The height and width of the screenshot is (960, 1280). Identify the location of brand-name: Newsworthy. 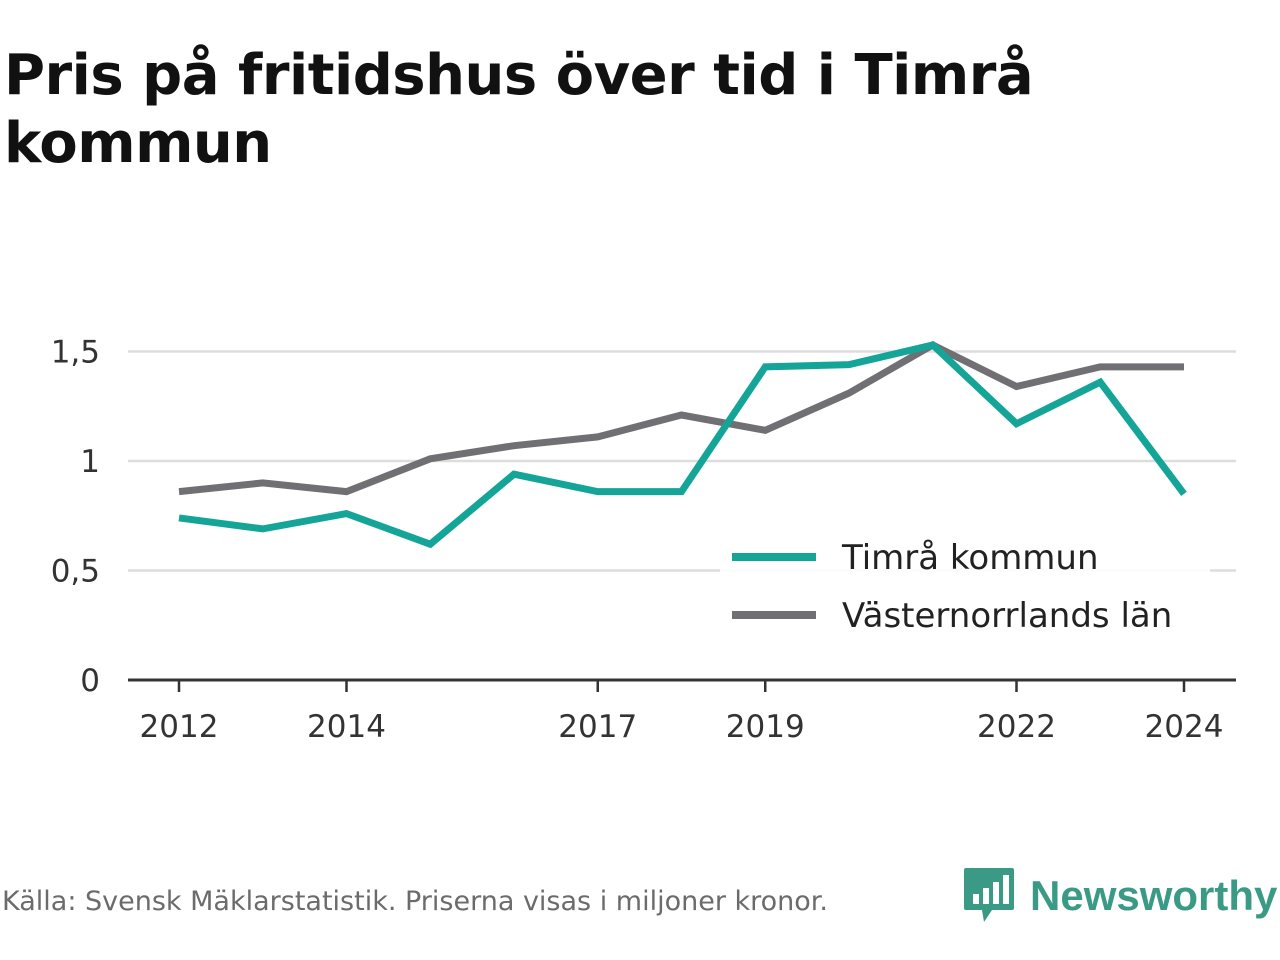
(1154, 895).